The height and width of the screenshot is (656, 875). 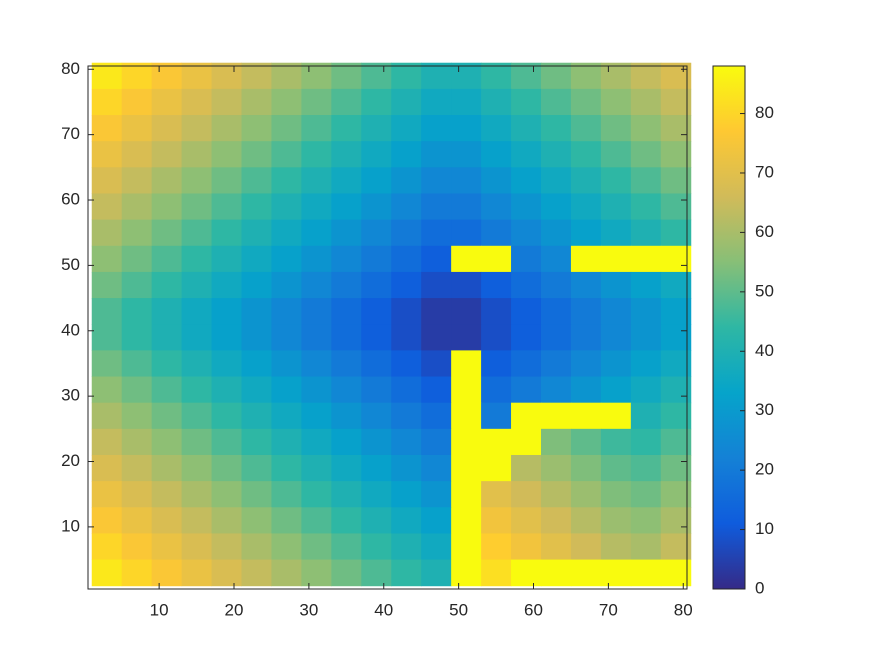 I want to click on x-tick-label: 40, so click(x=383, y=609).